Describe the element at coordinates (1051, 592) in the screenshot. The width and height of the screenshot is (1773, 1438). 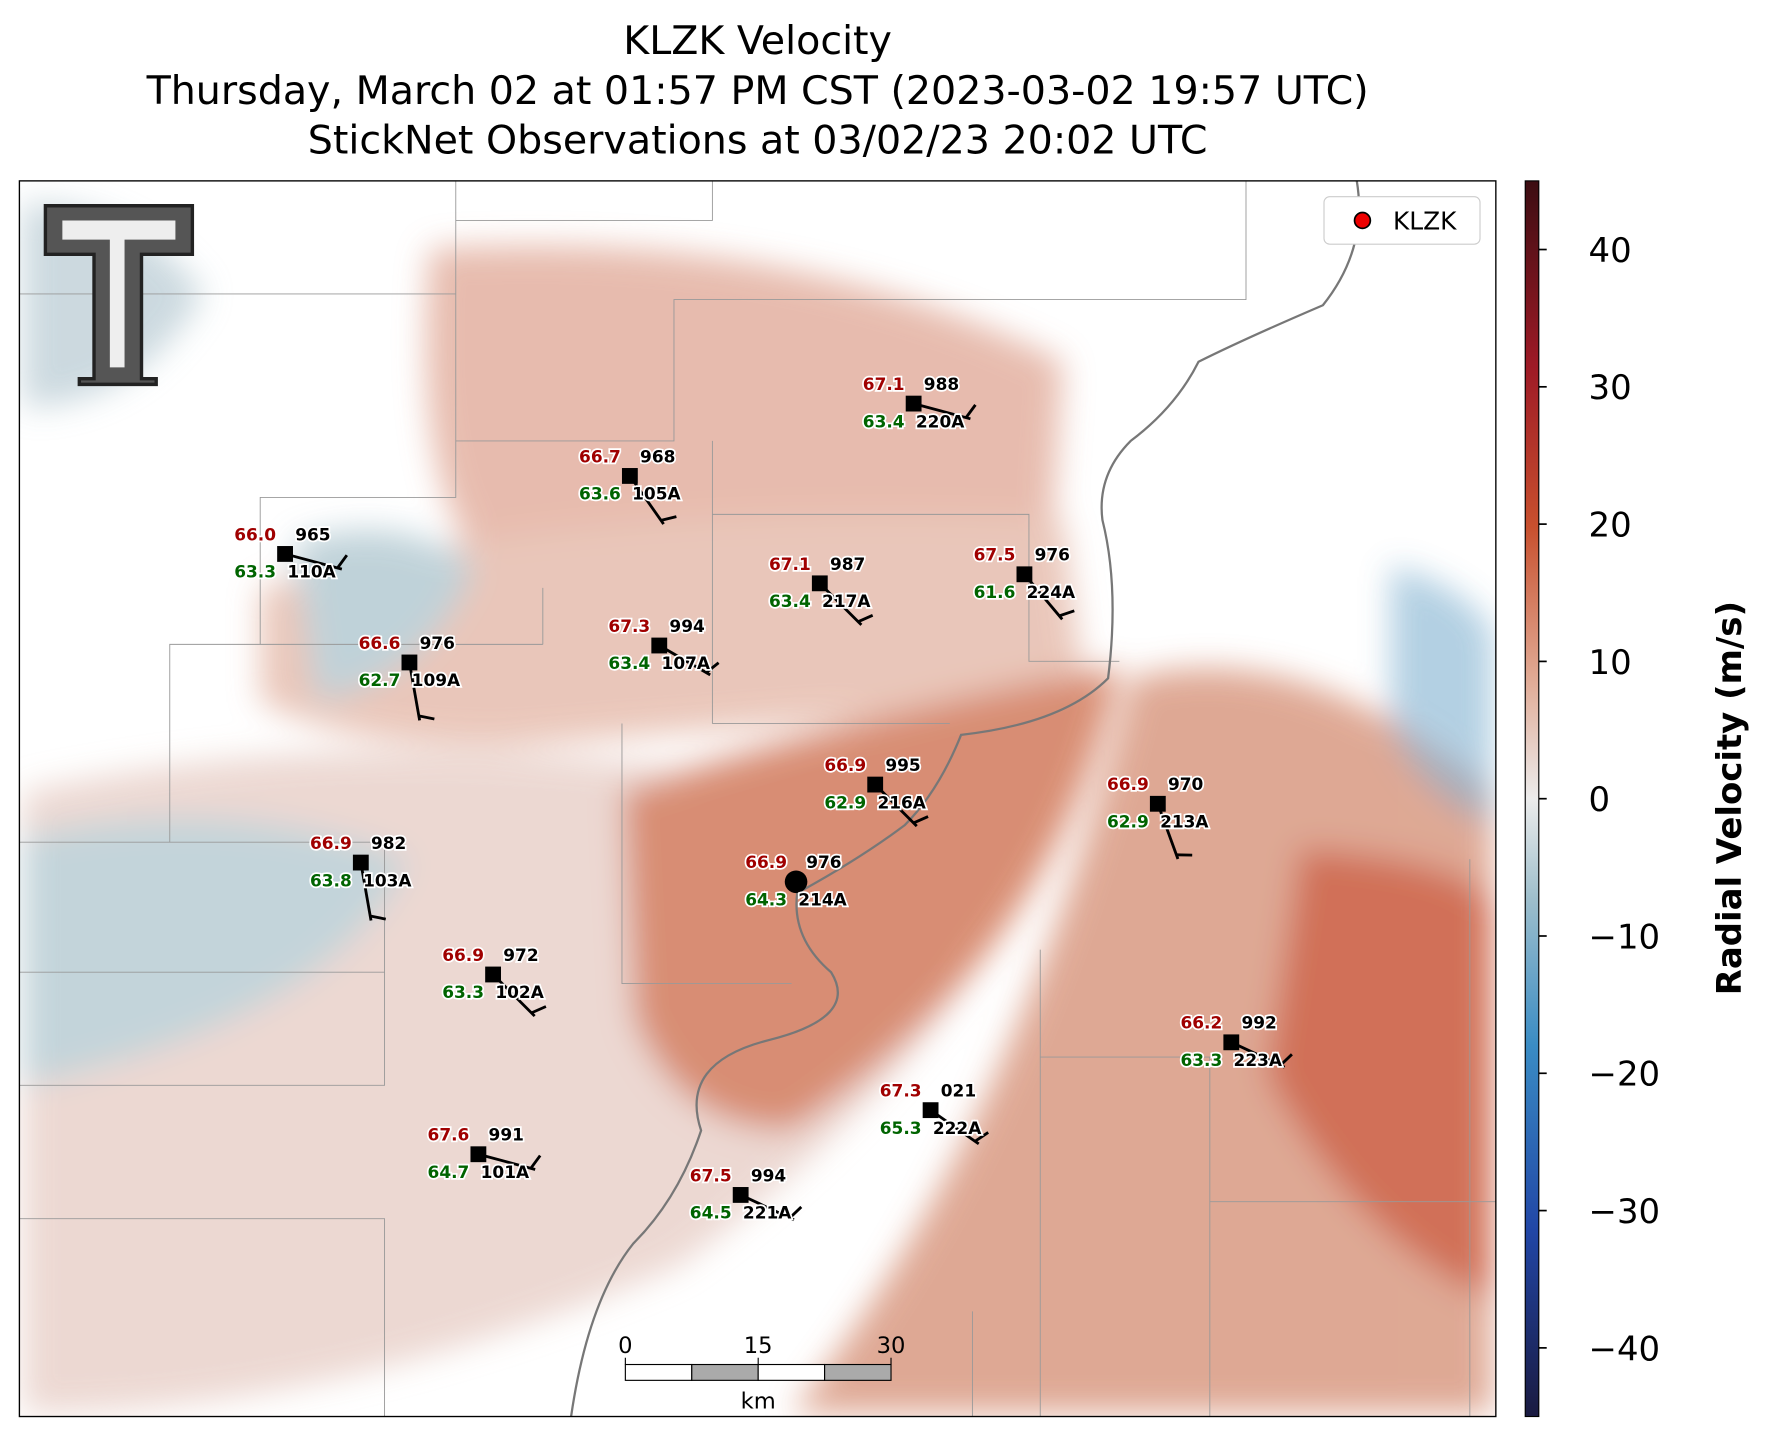
I see `station-id: 224A` at that location.